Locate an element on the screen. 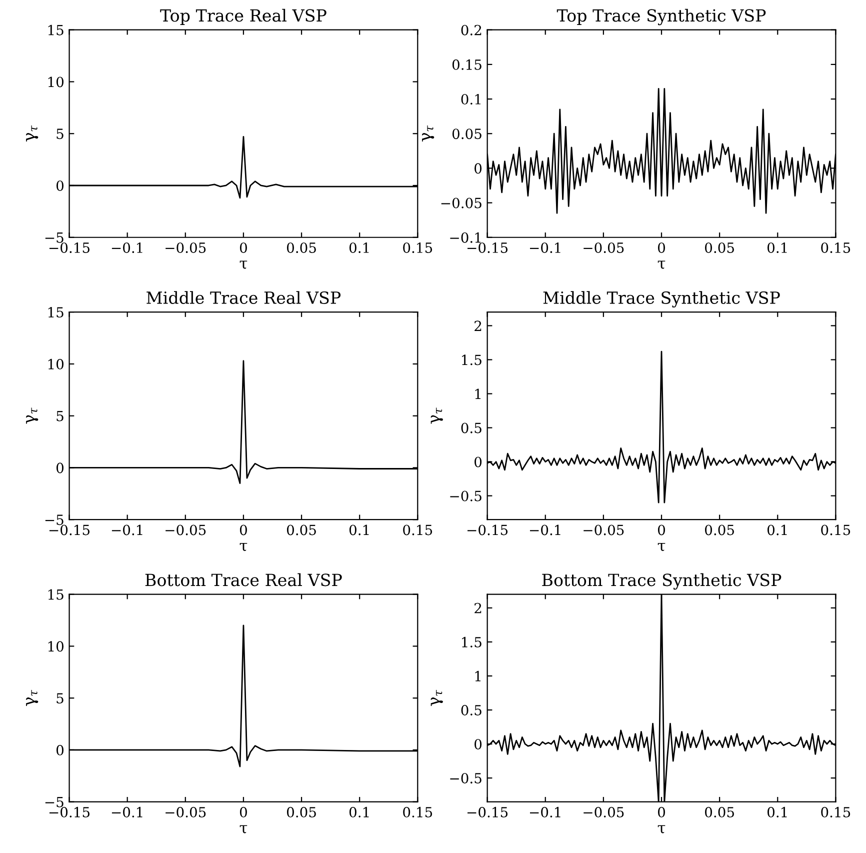 This screenshot has width=866, height=853. y-tick-label: −0.05 is located at coordinates (461, 203).